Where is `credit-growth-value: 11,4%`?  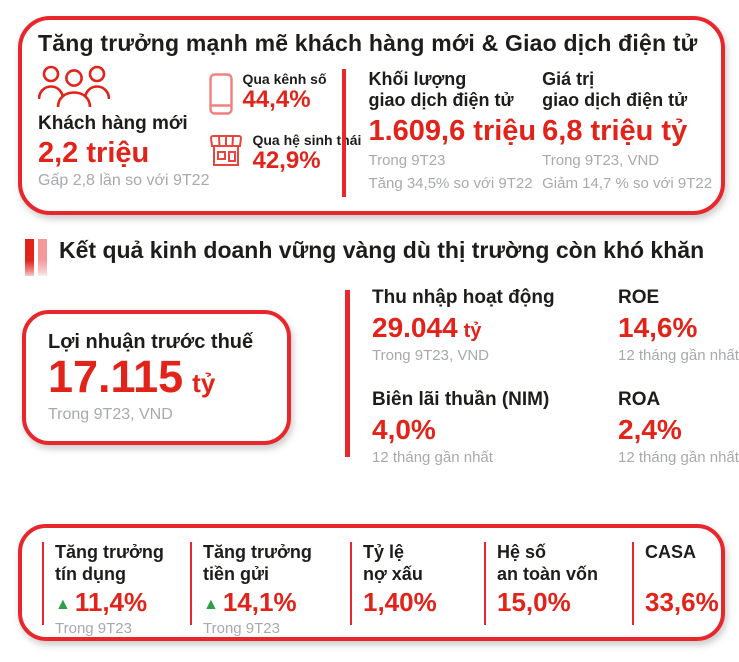 credit-growth-value: 11,4% is located at coordinates (111, 602).